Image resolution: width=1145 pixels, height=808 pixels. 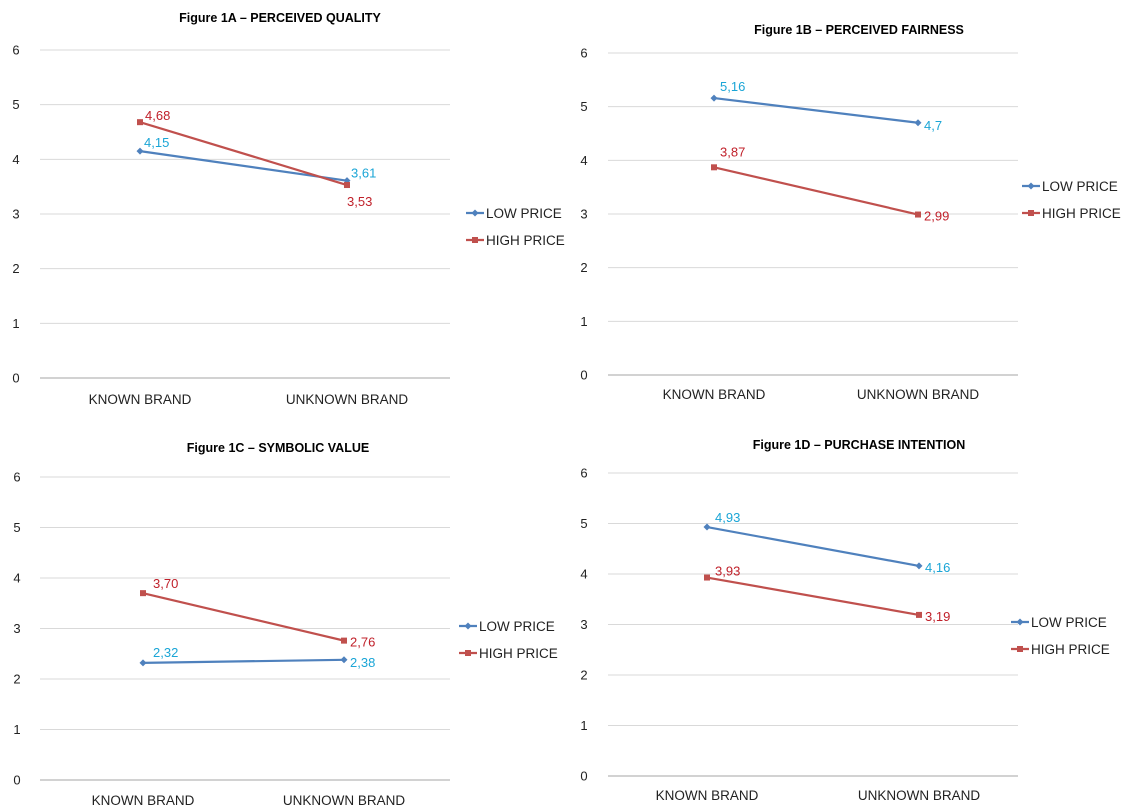 What do you see at coordinates (362, 662) in the screenshot?
I see `data-label: 2,38` at bounding box center [362, 662].